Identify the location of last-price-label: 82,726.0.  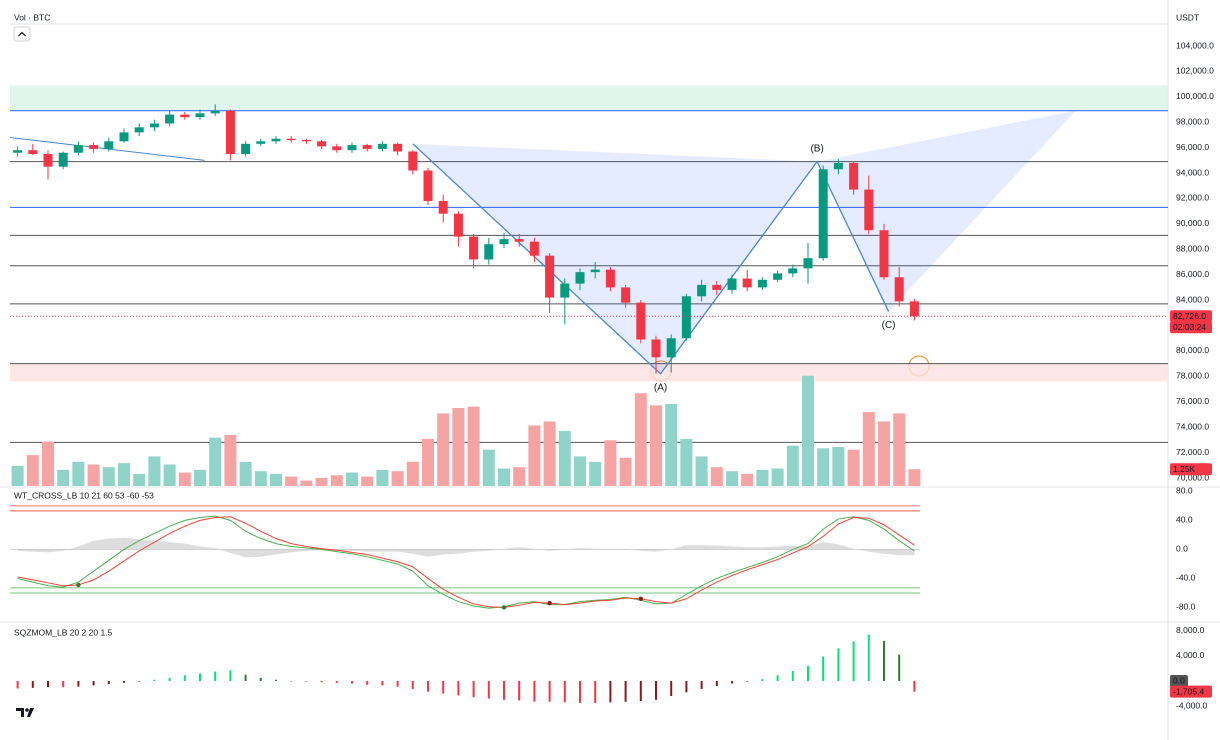
(1189, 316).